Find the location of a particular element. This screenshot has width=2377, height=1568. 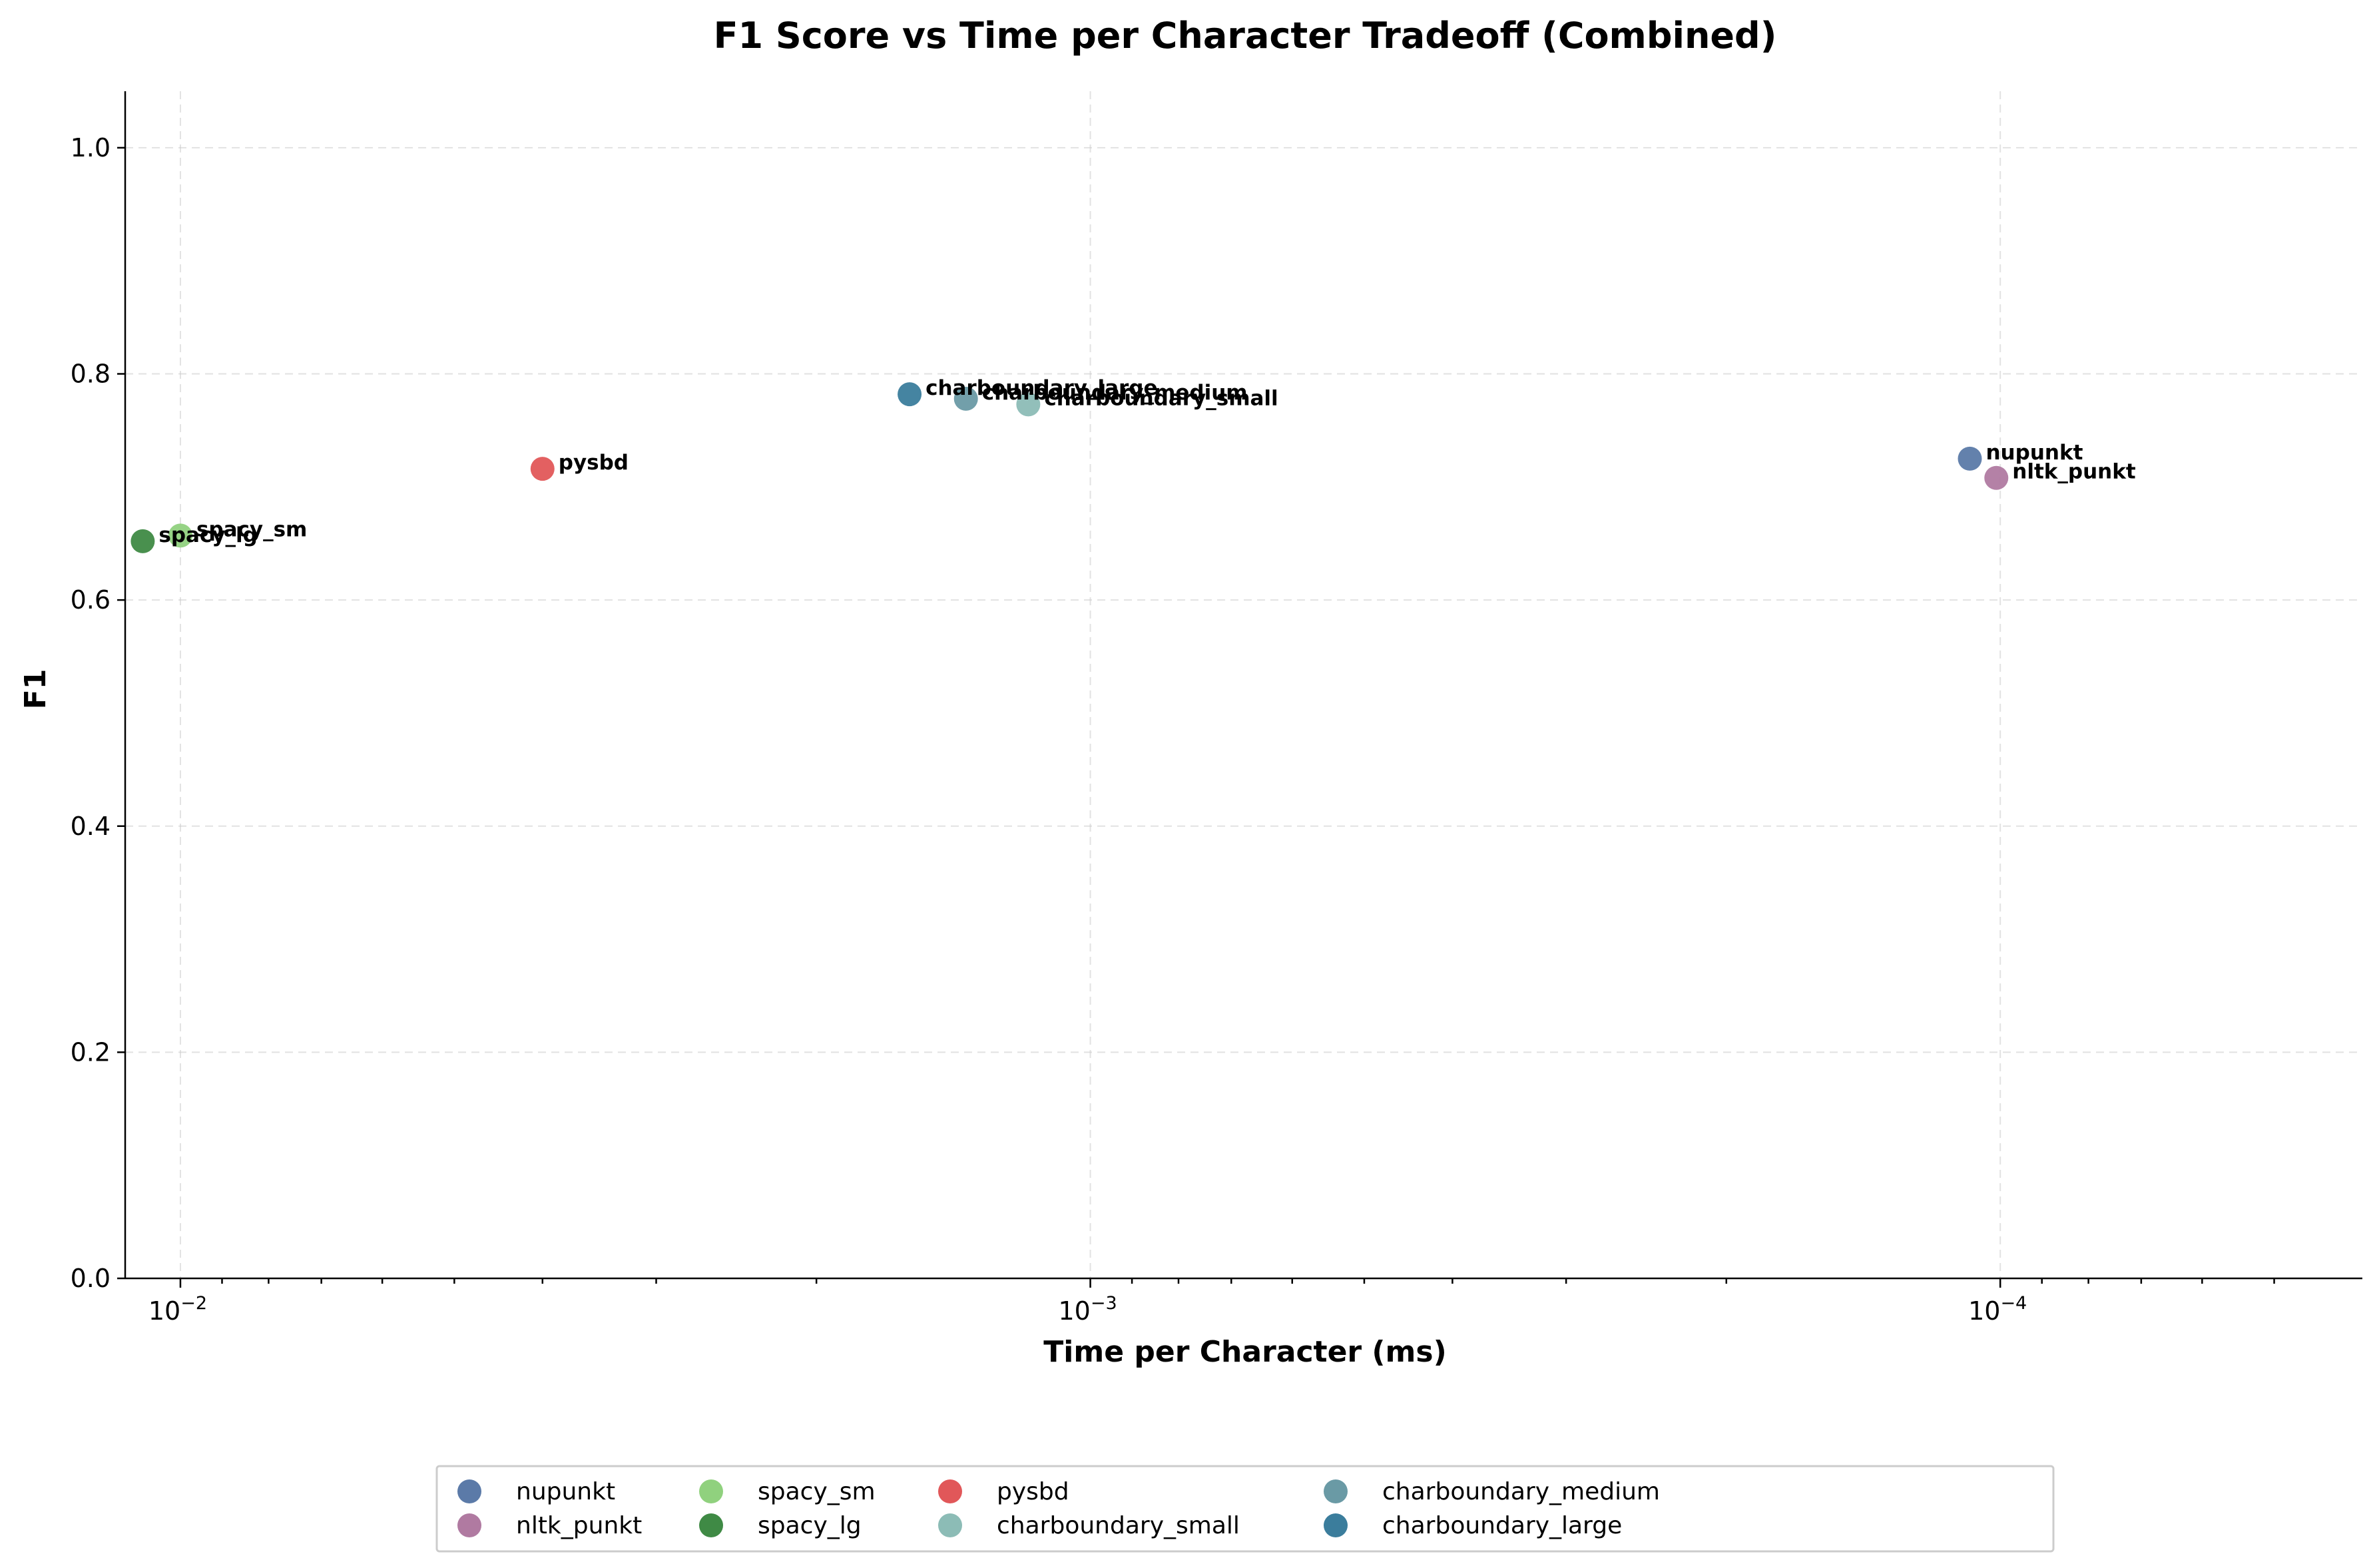

data-point-spacy_lg is located at coordinates (143, 541).